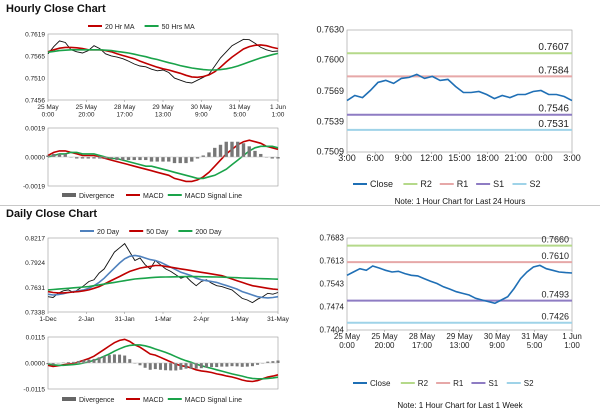  I want to click on x-tick-label: 0:00, so click(544, 158).